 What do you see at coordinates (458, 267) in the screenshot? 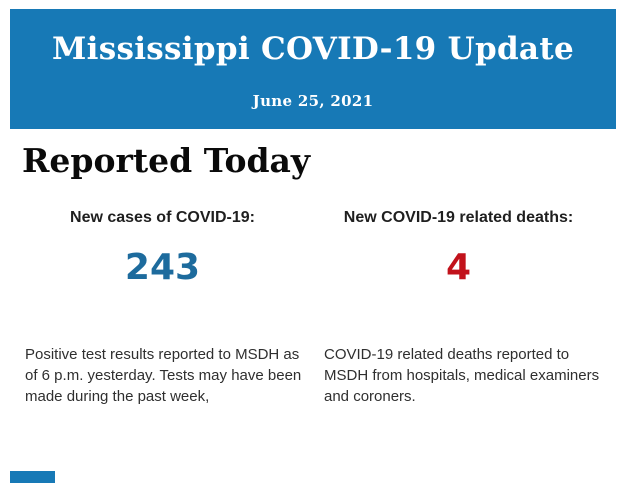
I see `new-deaths-count: 4` at bounding box center [458, 267].